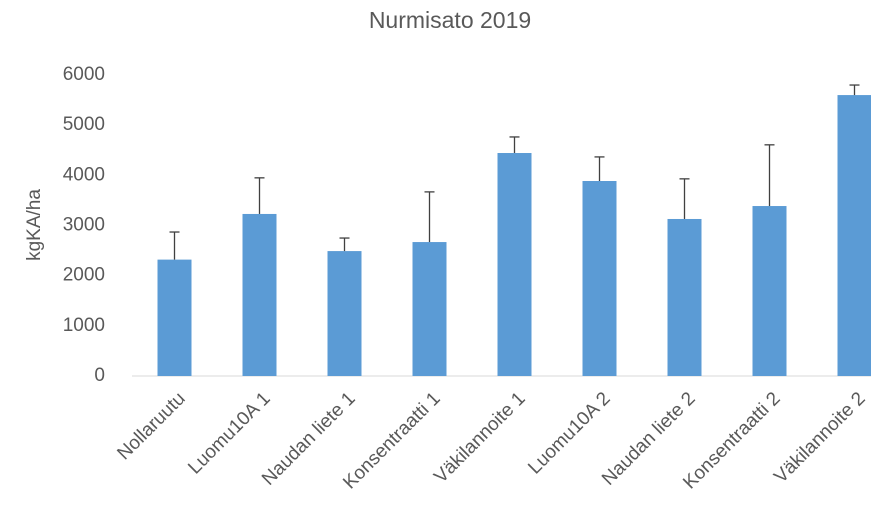 The width and height of the screenshot is (871, 526). I want to click on y-axis-label: kgKA/ha, so click(34, 225).